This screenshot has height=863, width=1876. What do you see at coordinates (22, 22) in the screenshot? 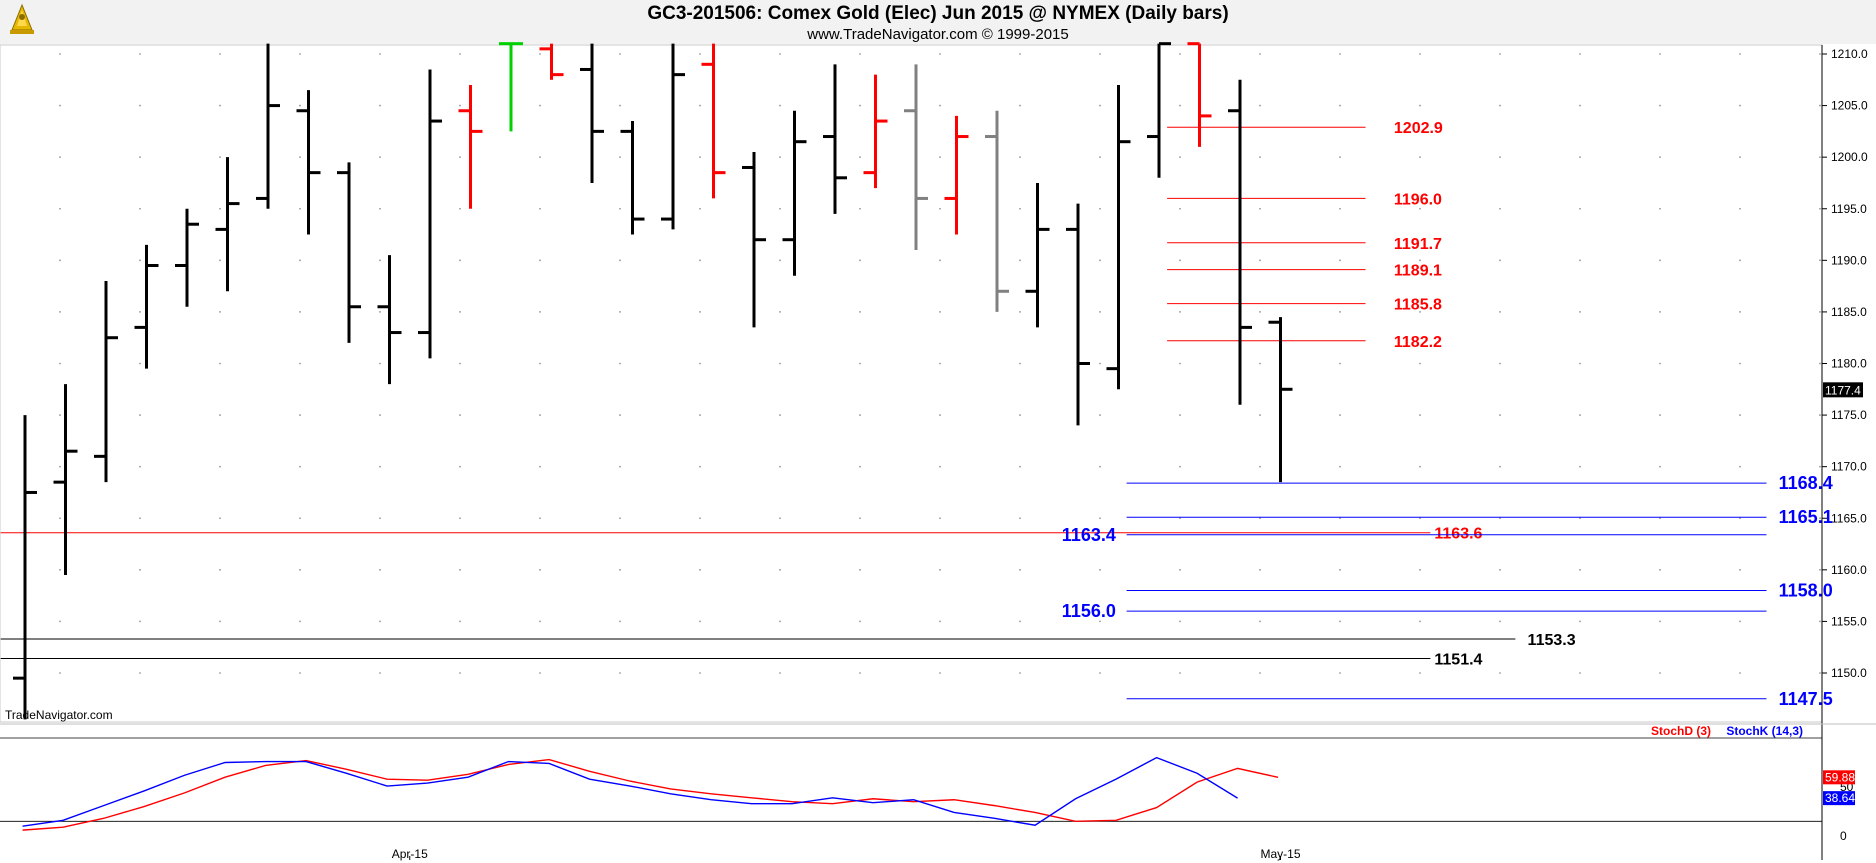
I see `trade-navigator-logo-icon` at bounding box center [22, 22].